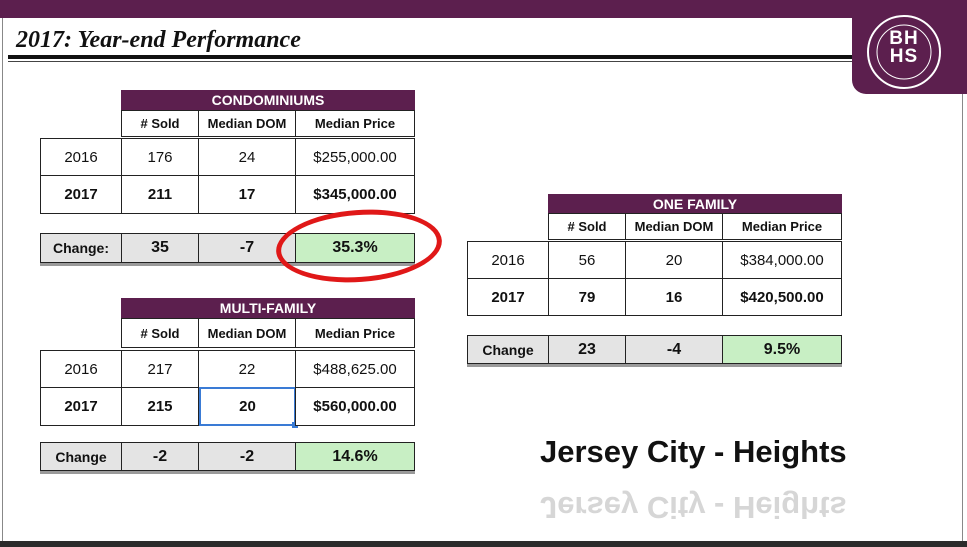 Image resolution: width=967 pixels, height=547 pixels. What do you see at coordinates (430, 57) in the screenshot?
I see `title-rule-thick` at bounding box center [430, 57].